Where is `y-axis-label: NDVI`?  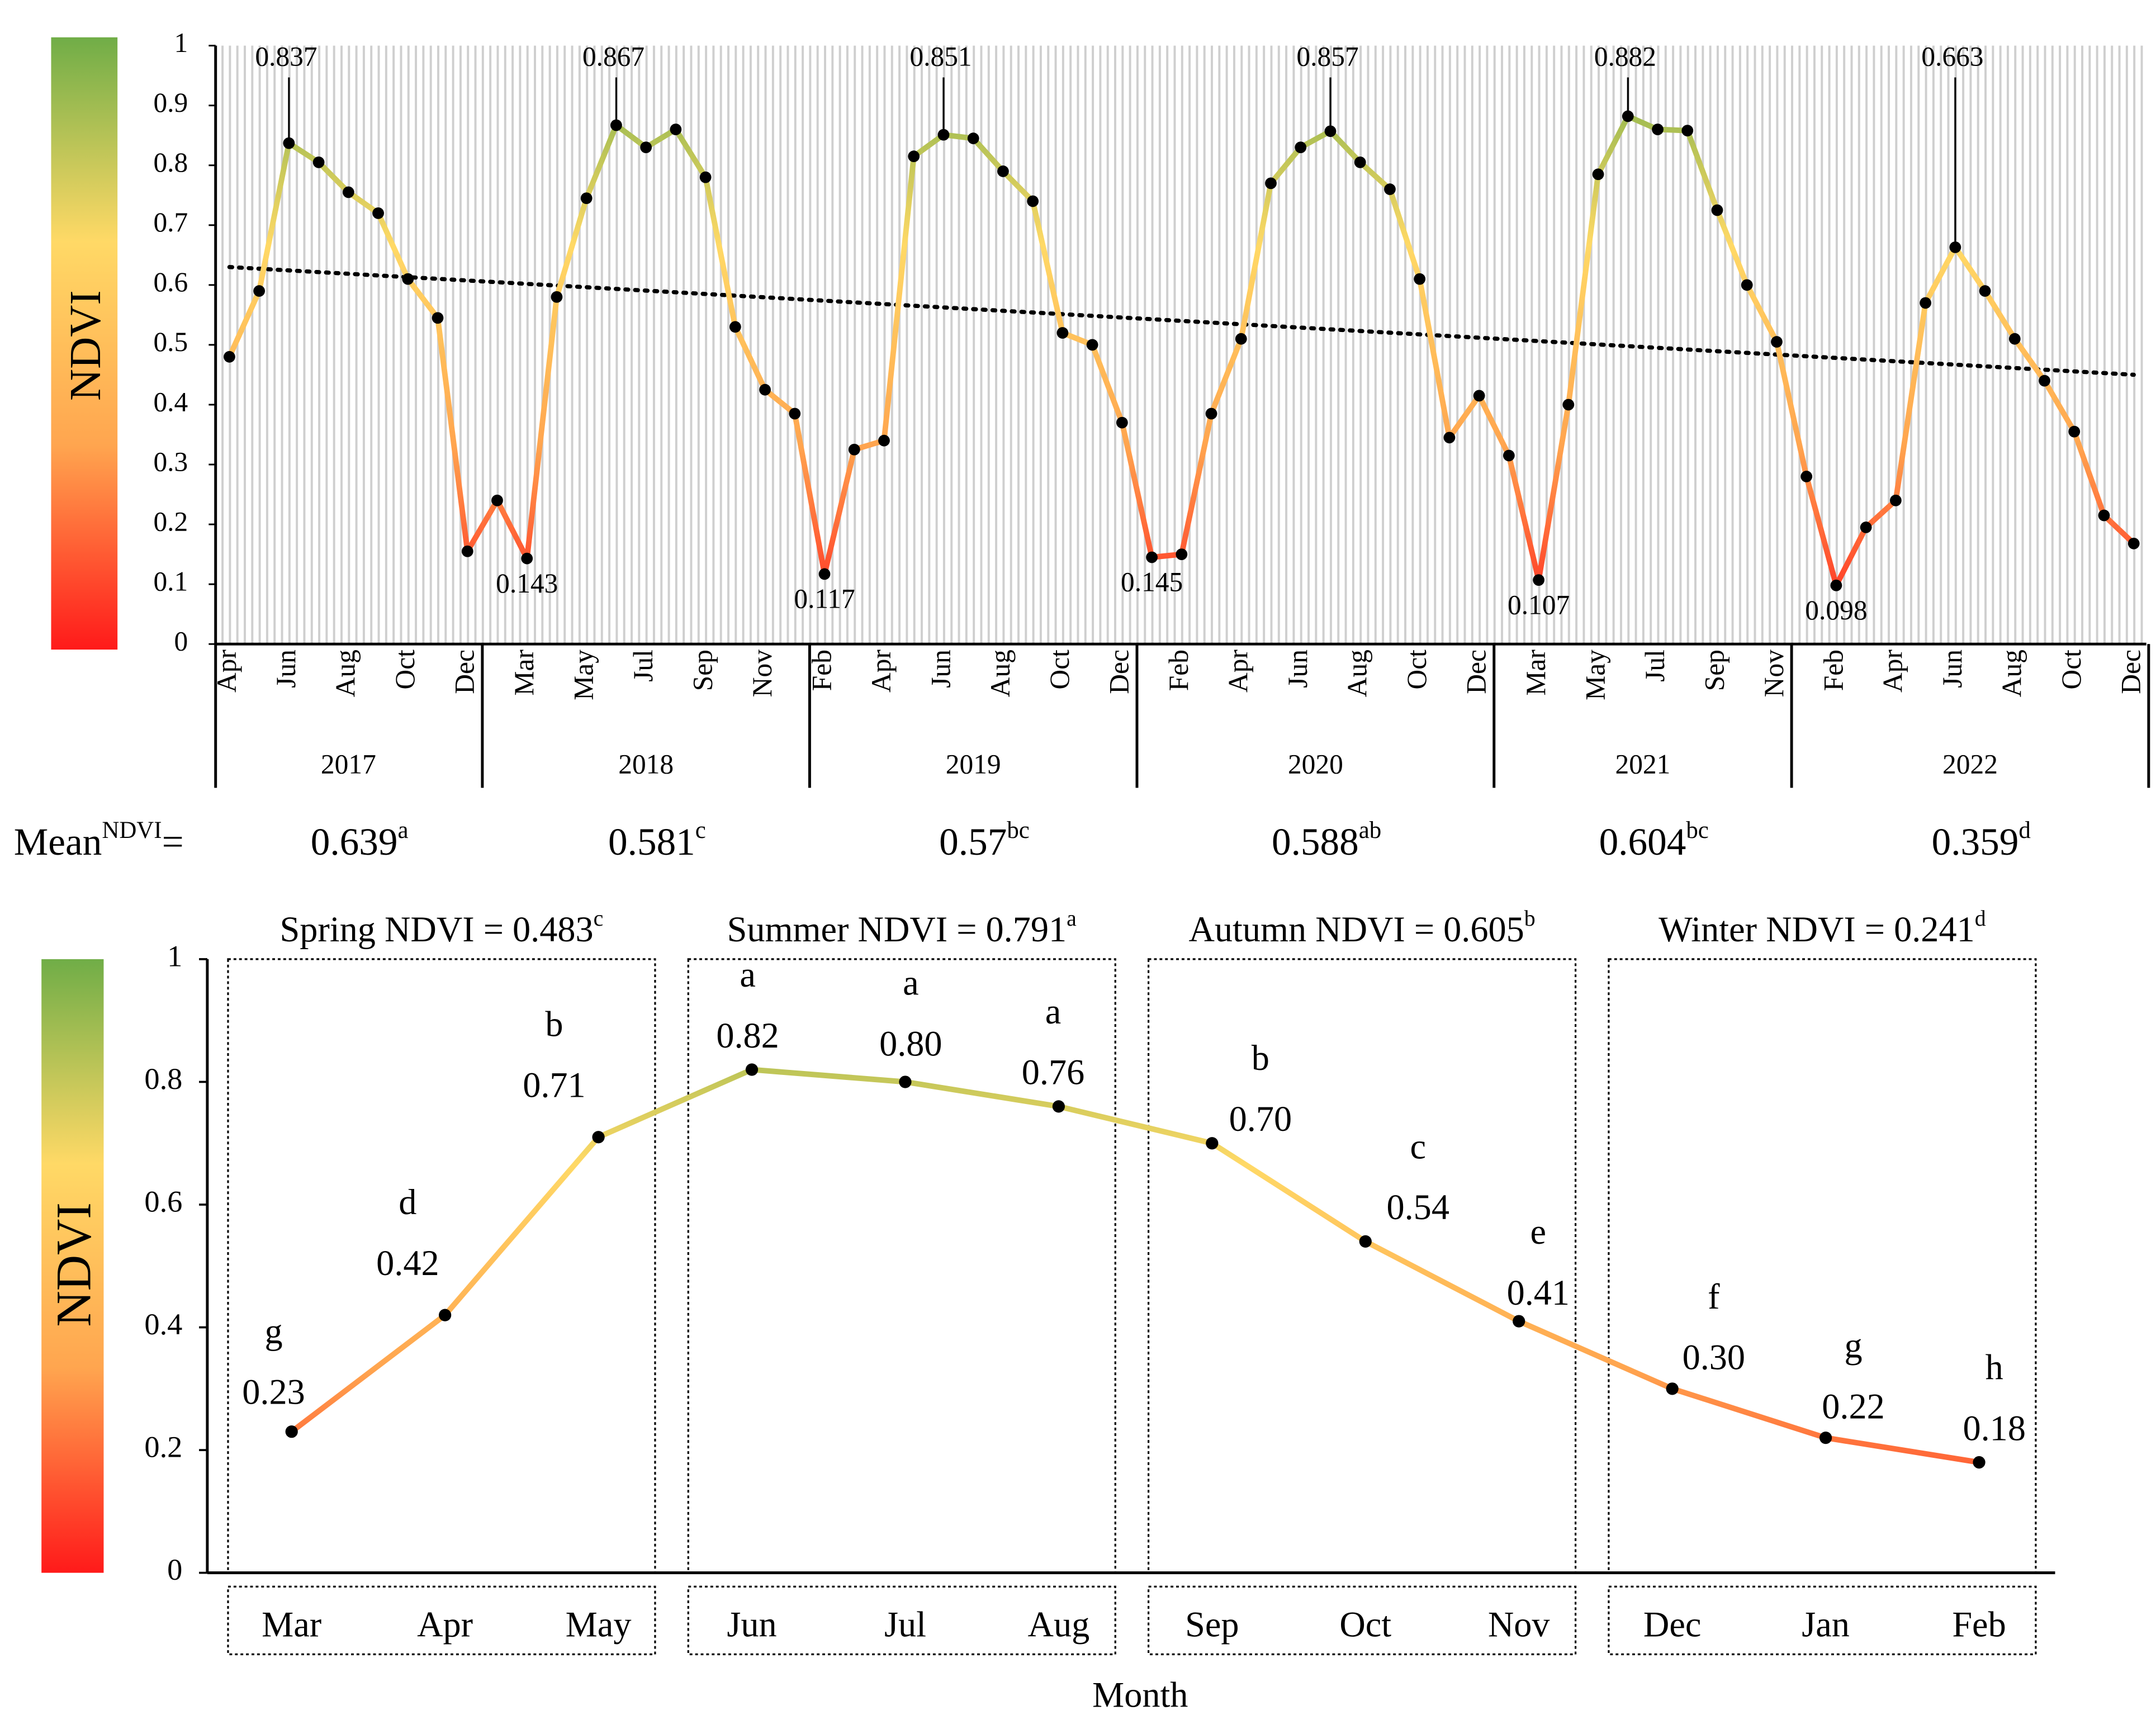 y-axis-label: NDVI is located at coordinates (85, 345).